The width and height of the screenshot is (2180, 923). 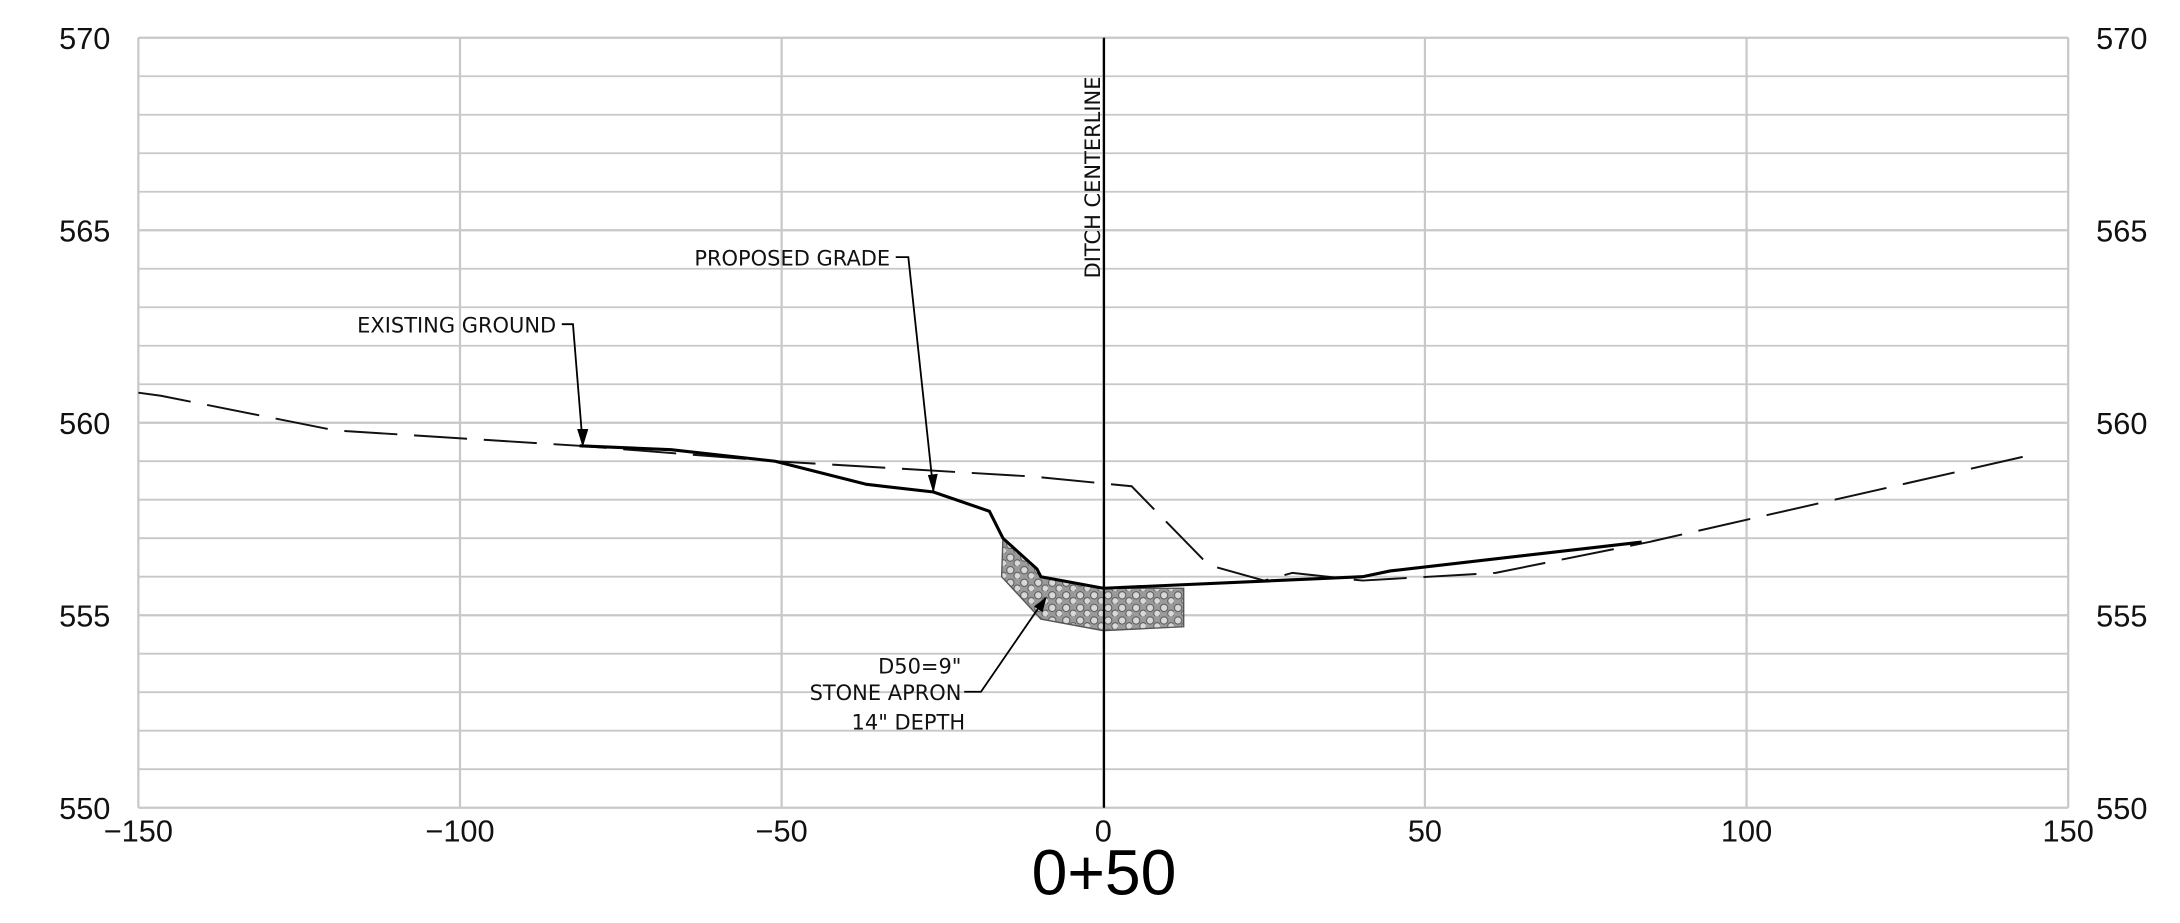 I want to click on centerline-label: DITCH CENTERLINE, so click(x=1093, y=178).